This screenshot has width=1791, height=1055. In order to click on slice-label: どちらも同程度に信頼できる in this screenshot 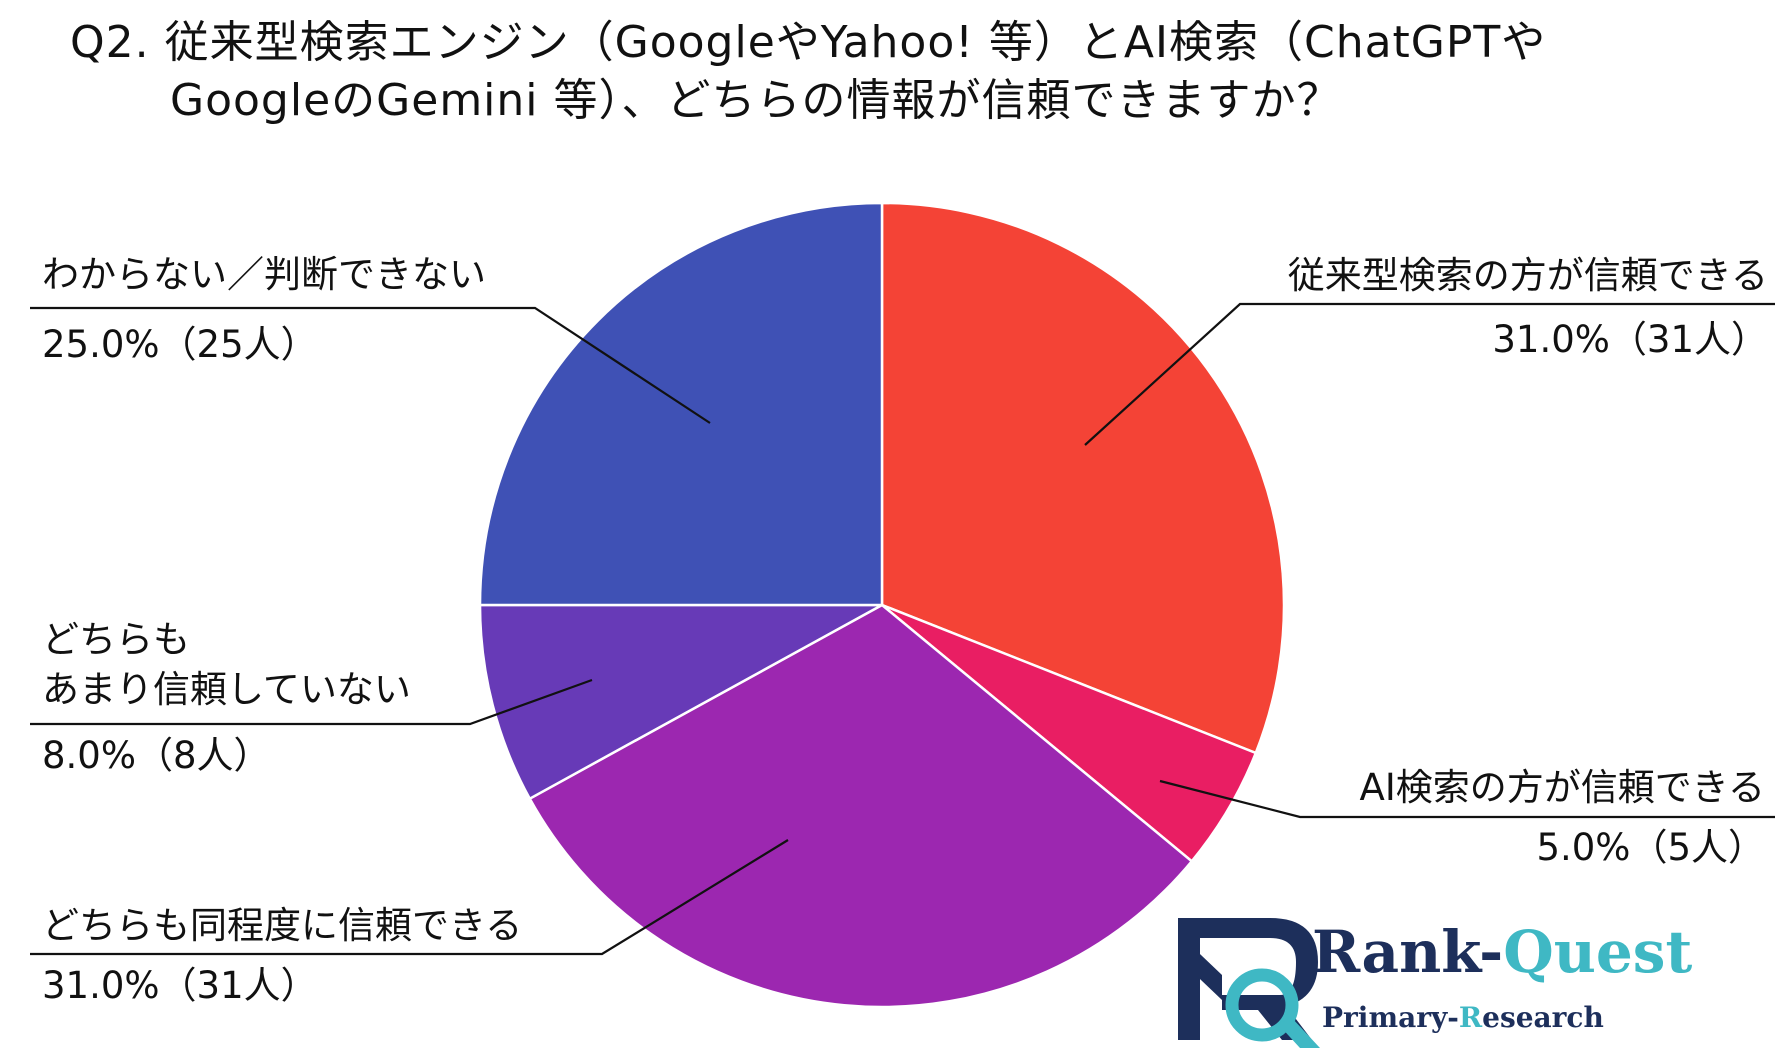, I will do `click(282, 925)`.